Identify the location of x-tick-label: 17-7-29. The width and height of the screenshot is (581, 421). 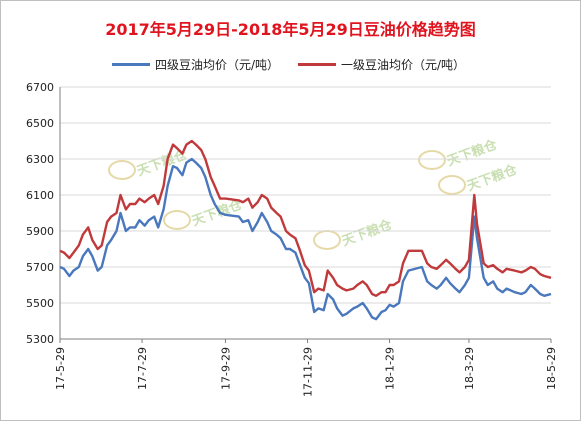
(142, 368).